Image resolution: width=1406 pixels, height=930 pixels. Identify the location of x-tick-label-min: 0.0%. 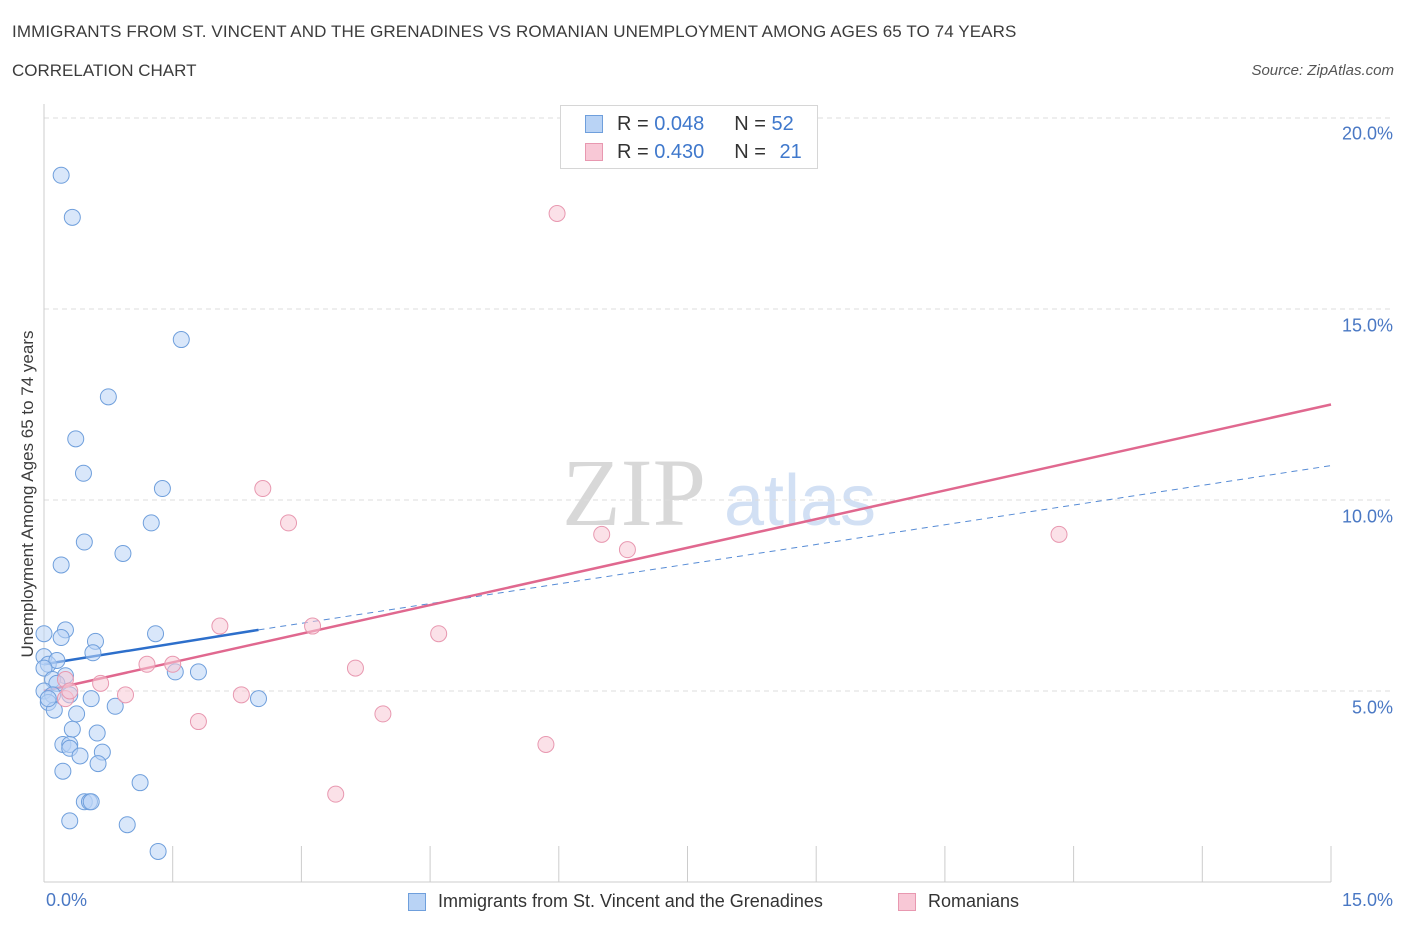
(67, 900).